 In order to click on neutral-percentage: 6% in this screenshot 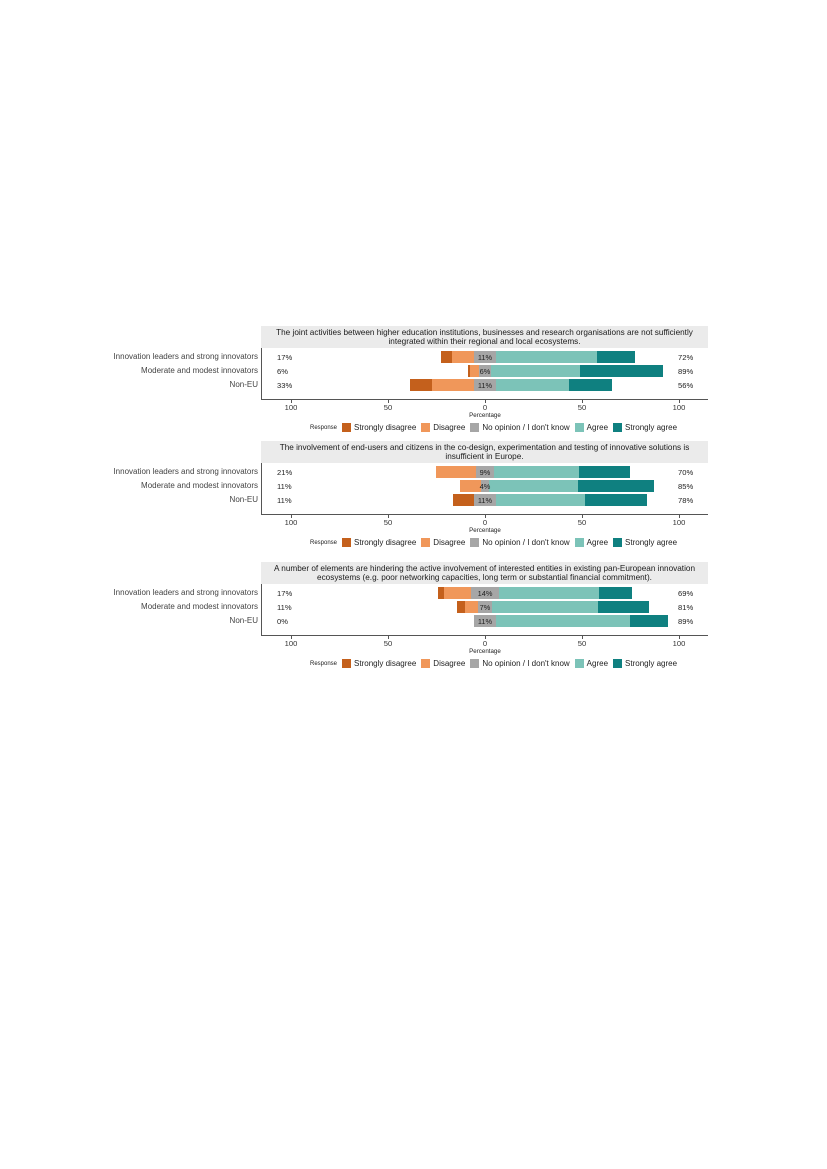, I will do `click(485, 371)`.